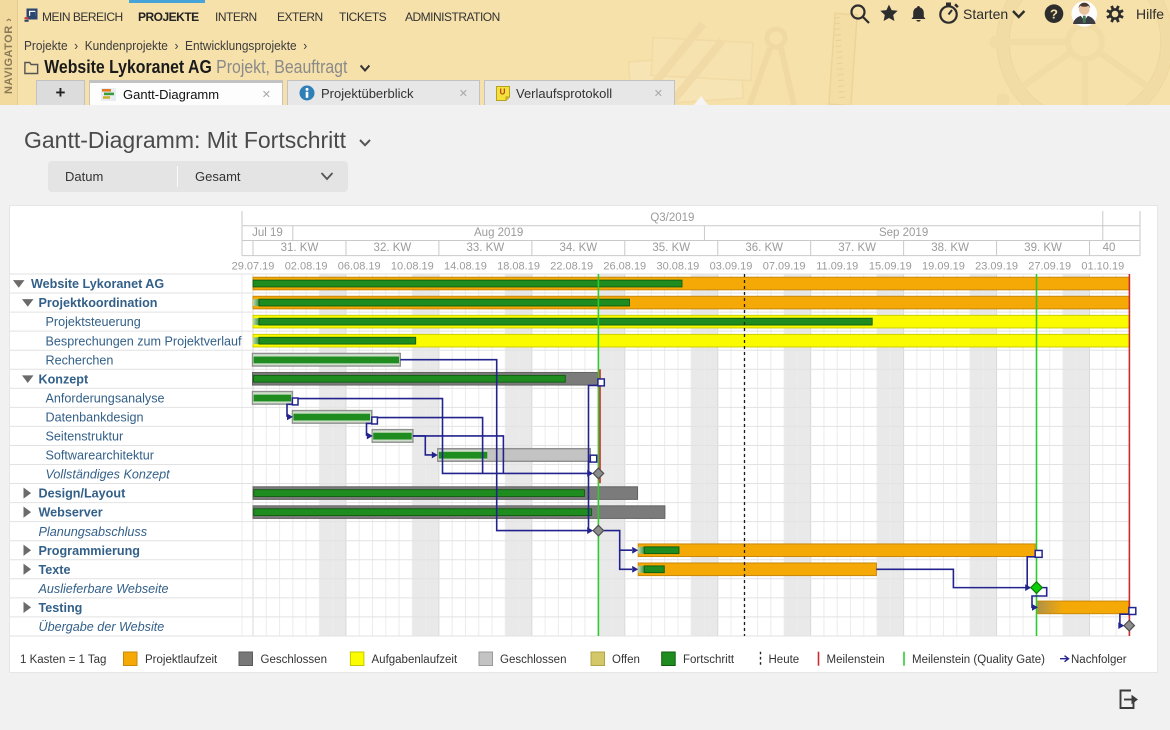 This screenshot has width=1170, height=730. What do you see at coordinates (64, 379) in the screenshot?
I see `svg-text: Konzept` at bounding box center [64, 379].